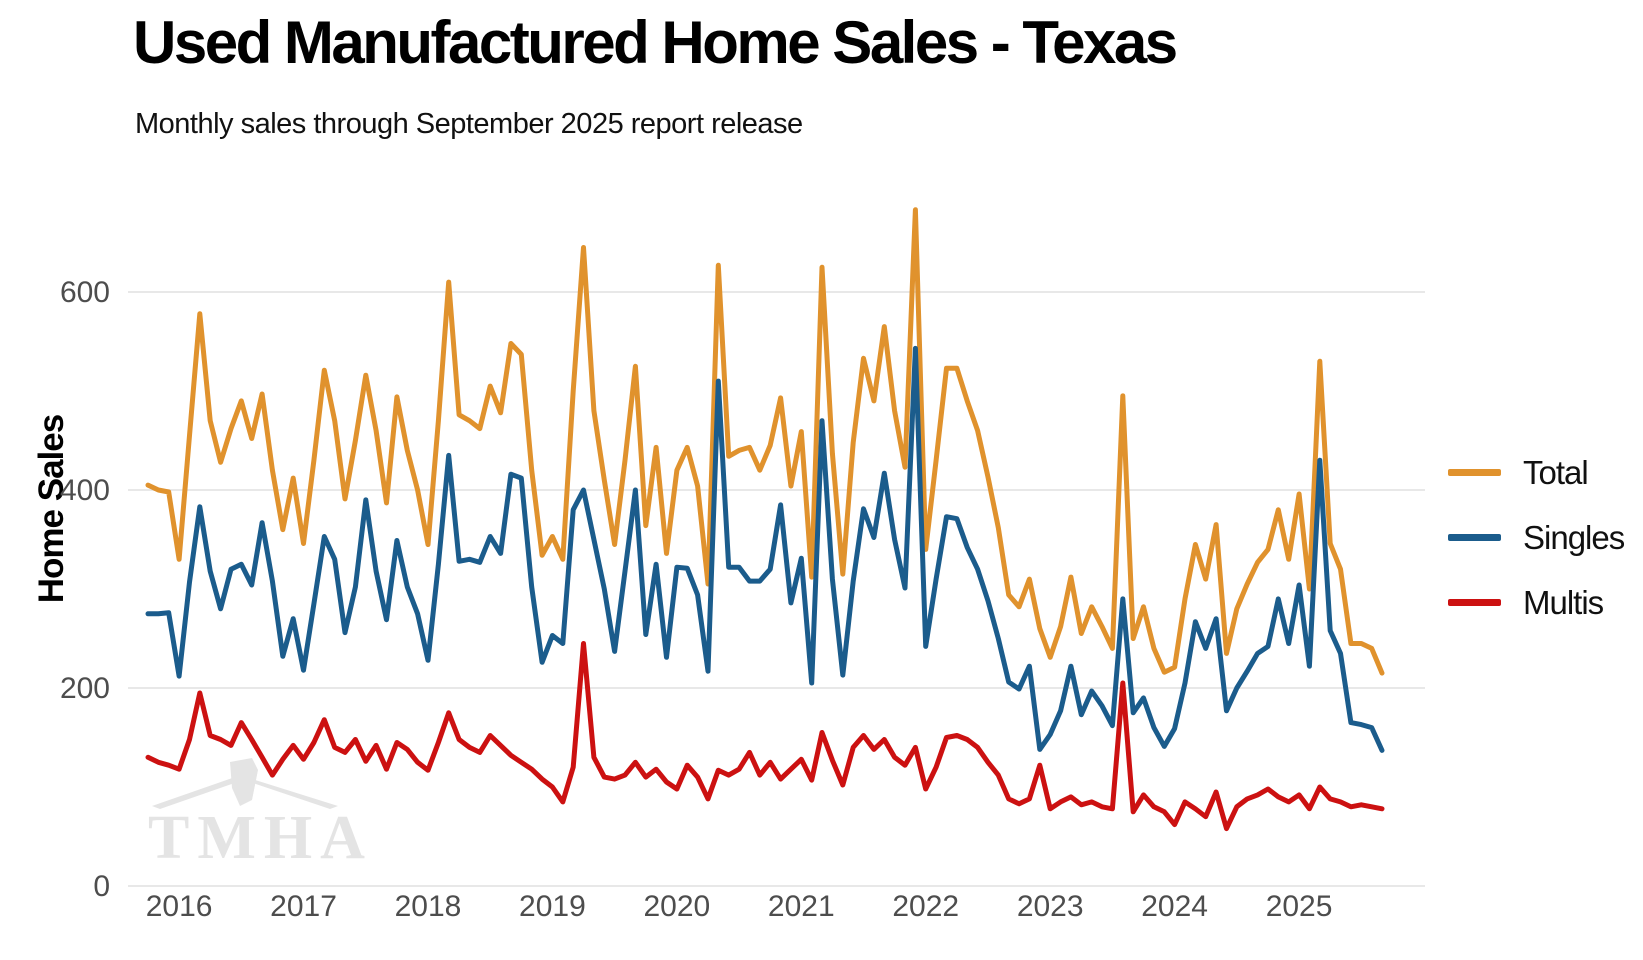  Describe the element at coordinates (925, 906) in the screenshot. I see `x-tick-2022: 2022` at that location.